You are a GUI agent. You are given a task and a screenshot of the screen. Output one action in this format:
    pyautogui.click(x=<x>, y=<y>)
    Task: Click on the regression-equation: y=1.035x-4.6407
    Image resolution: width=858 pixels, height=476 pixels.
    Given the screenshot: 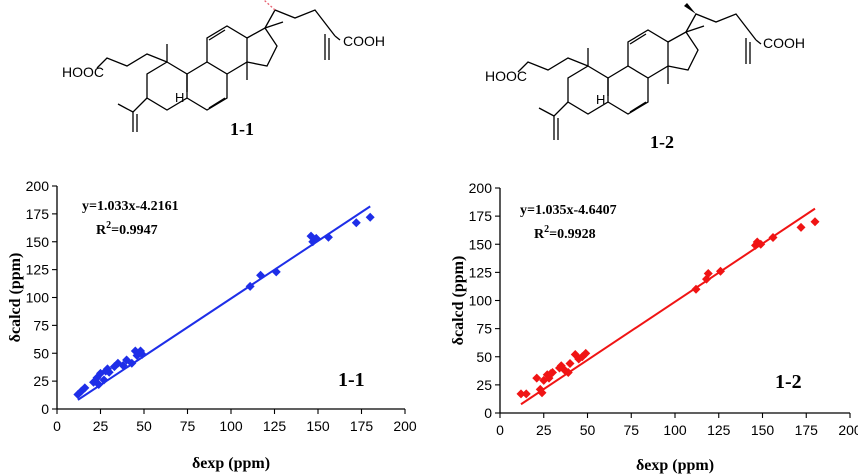 What is the action you would take?
    pyautogui.click(x=568, y=210)
    